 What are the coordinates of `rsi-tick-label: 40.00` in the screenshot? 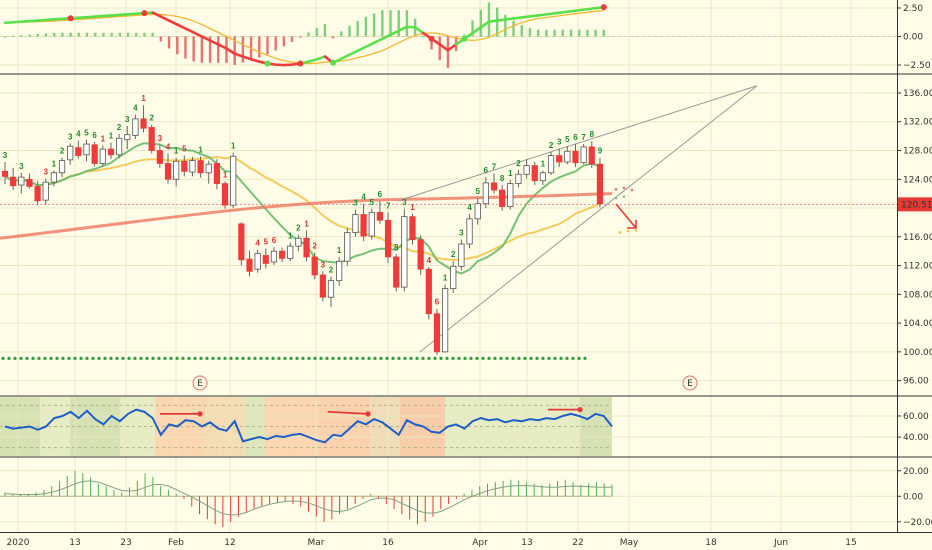 It's located at (916, 438).